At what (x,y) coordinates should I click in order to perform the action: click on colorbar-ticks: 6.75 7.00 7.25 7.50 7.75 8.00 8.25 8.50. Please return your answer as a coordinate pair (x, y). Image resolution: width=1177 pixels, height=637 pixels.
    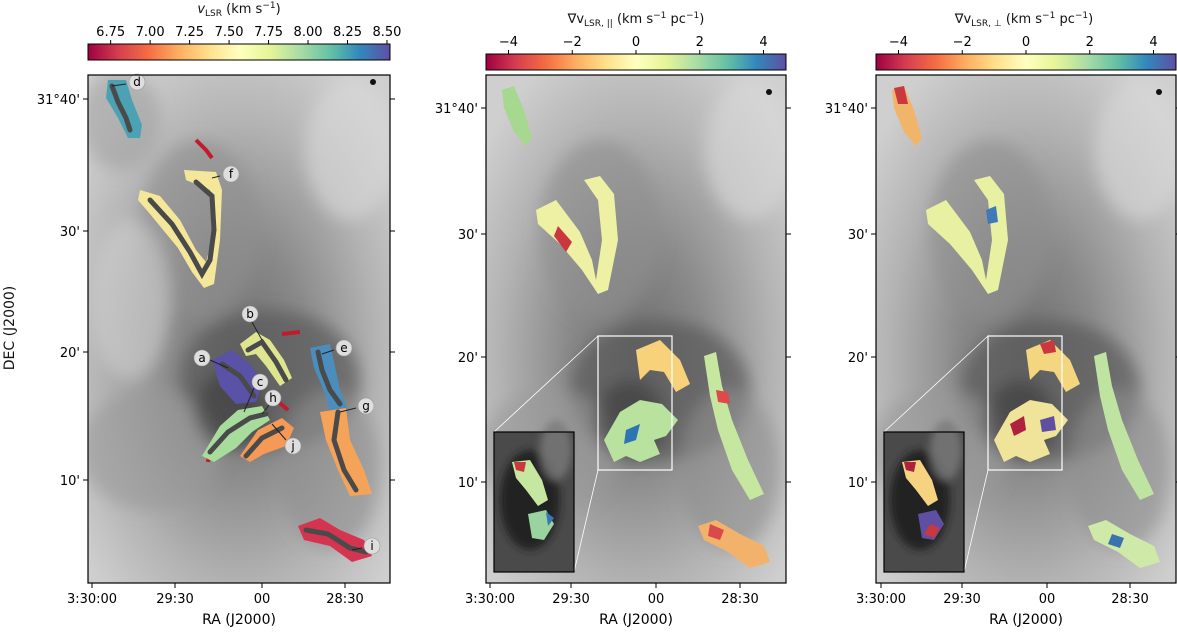
    Looking at the image, I should click on (248, 34).